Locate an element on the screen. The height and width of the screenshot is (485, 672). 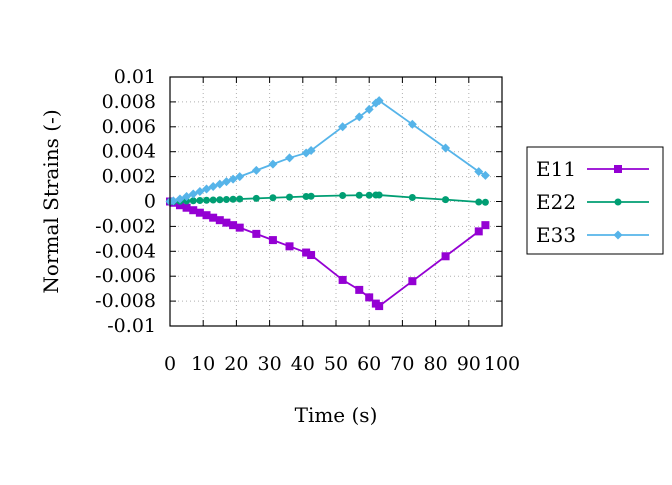
series-e22 is located at coordinates (327, 198).